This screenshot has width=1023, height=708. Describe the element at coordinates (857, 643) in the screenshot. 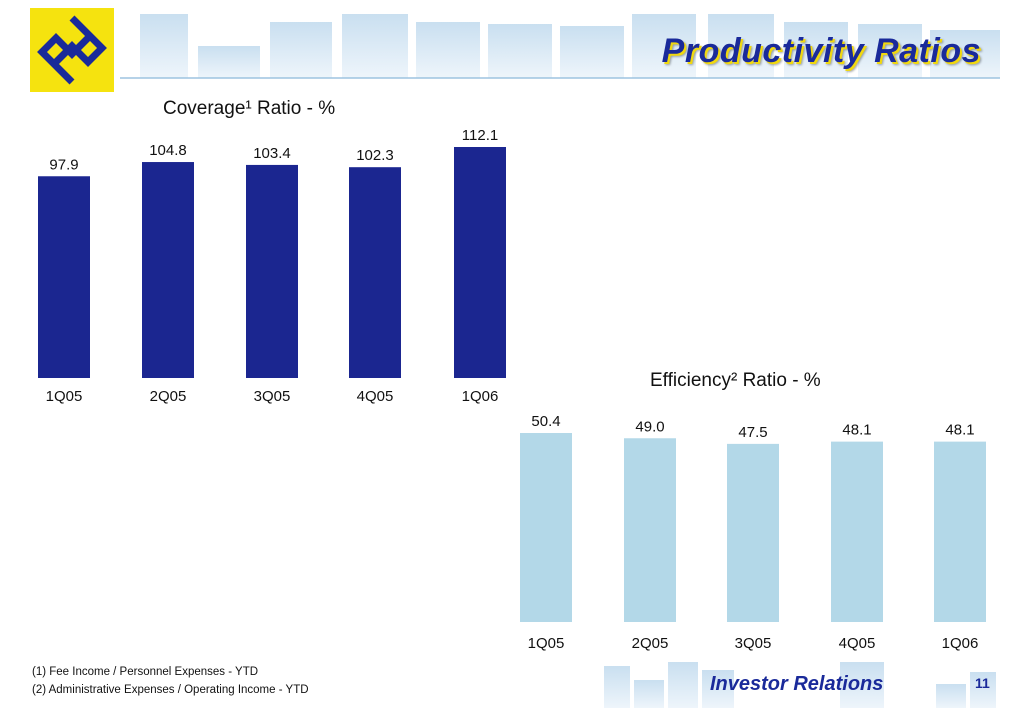

I see `efficiency-category-label: 4Q05` at that location.